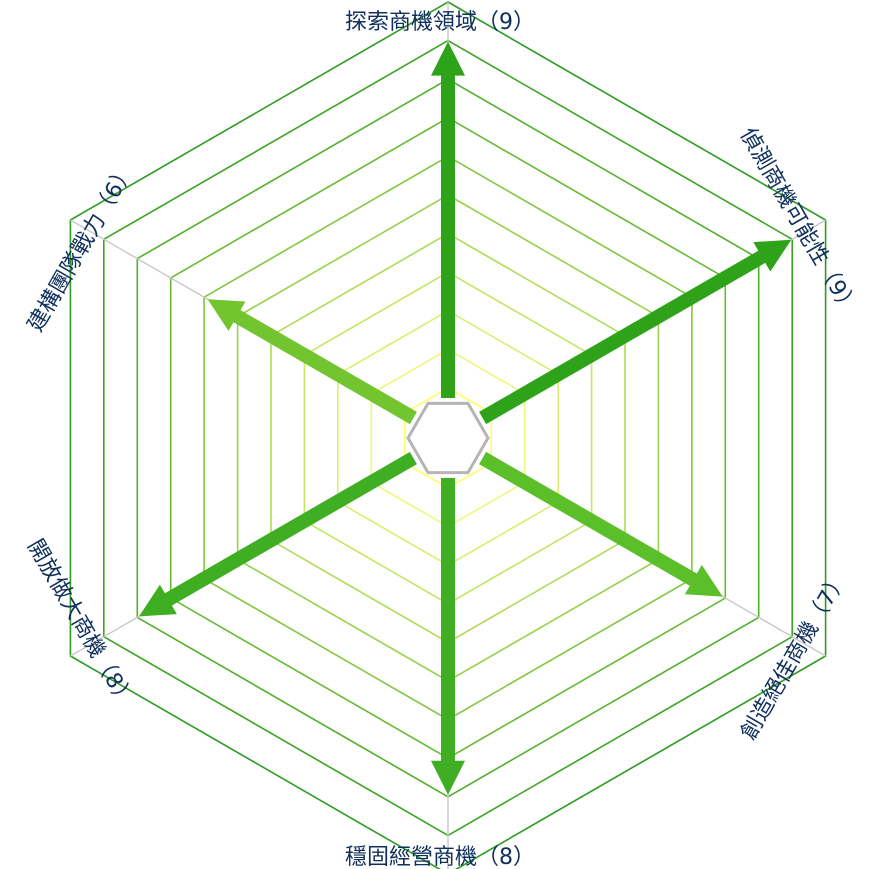 The image size is (880, 869). I want to click on axis-label: 偵測商機可能性（9）, so click(799, 222).